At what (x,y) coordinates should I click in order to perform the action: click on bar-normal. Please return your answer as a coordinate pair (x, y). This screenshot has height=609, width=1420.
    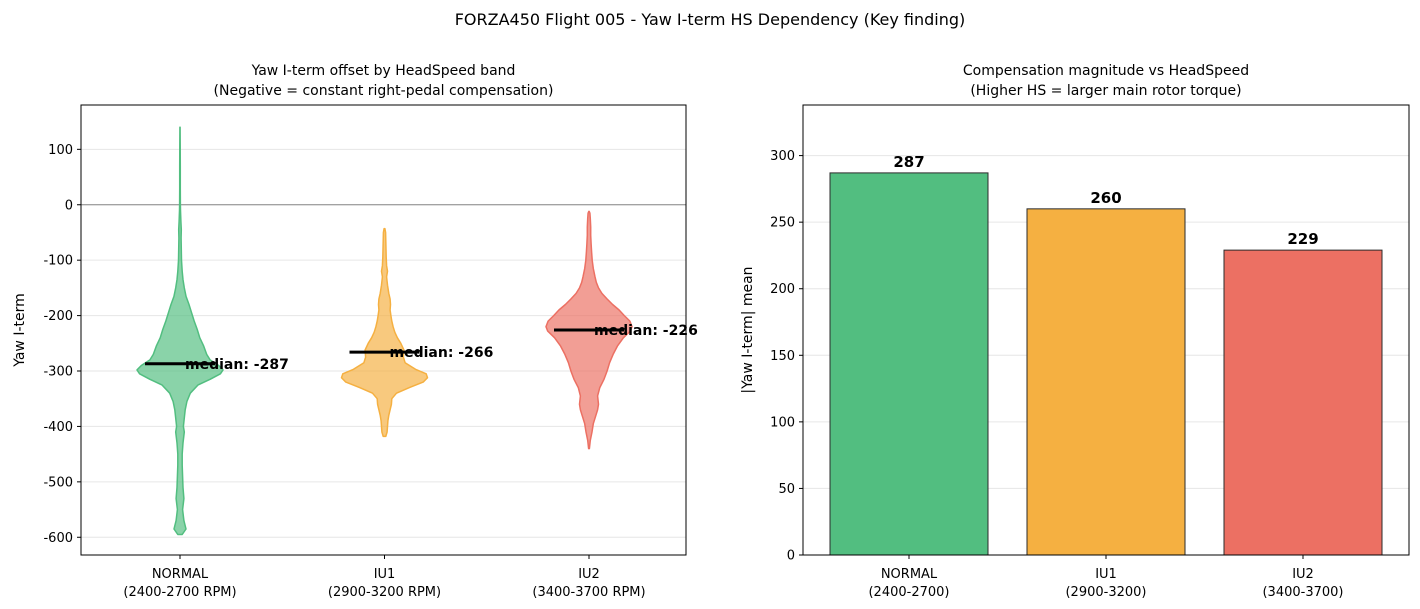
    Looking at the image, I should click on (909, 364).